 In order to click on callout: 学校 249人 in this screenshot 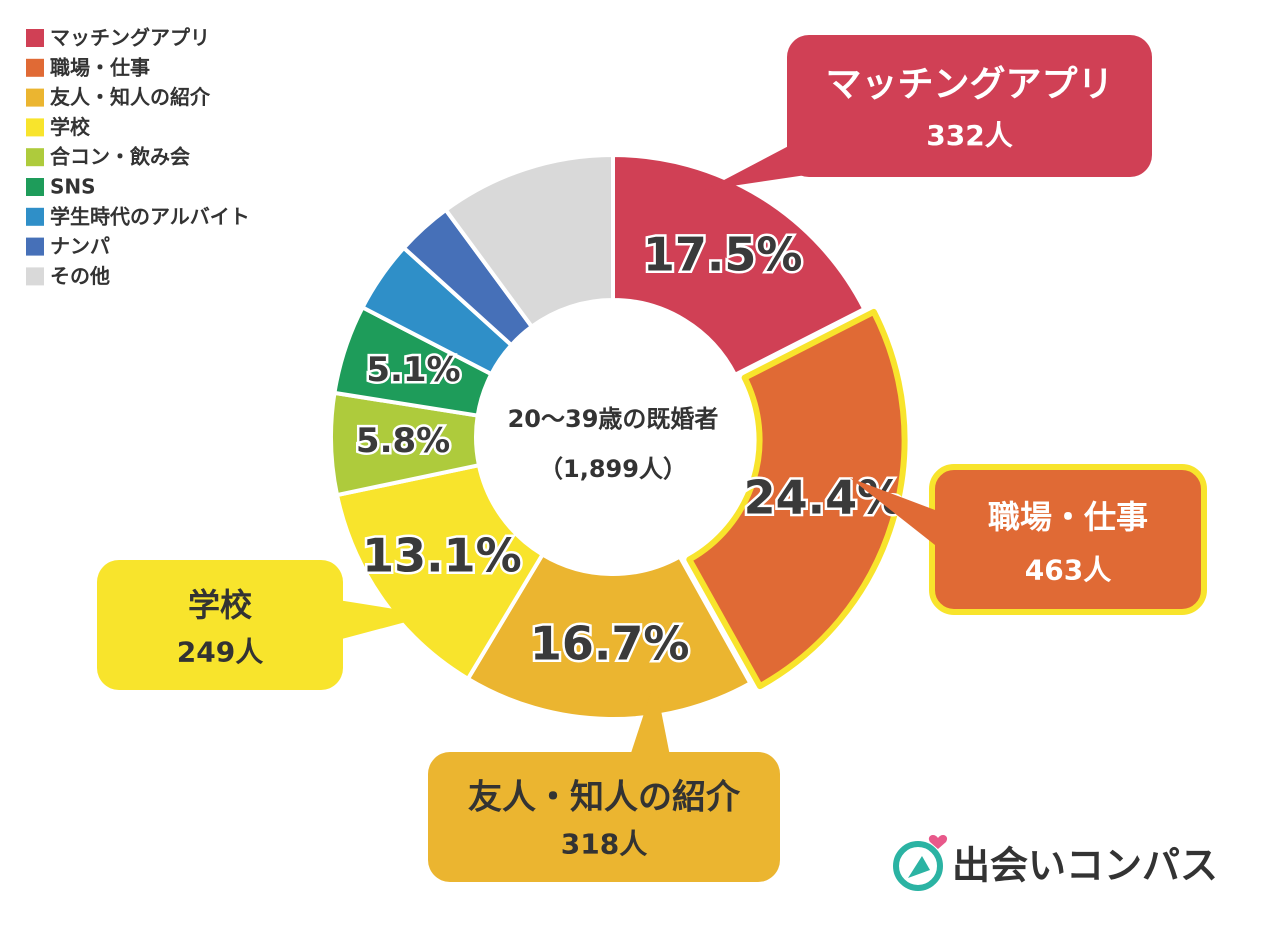, I will do `click(264, 625)`.